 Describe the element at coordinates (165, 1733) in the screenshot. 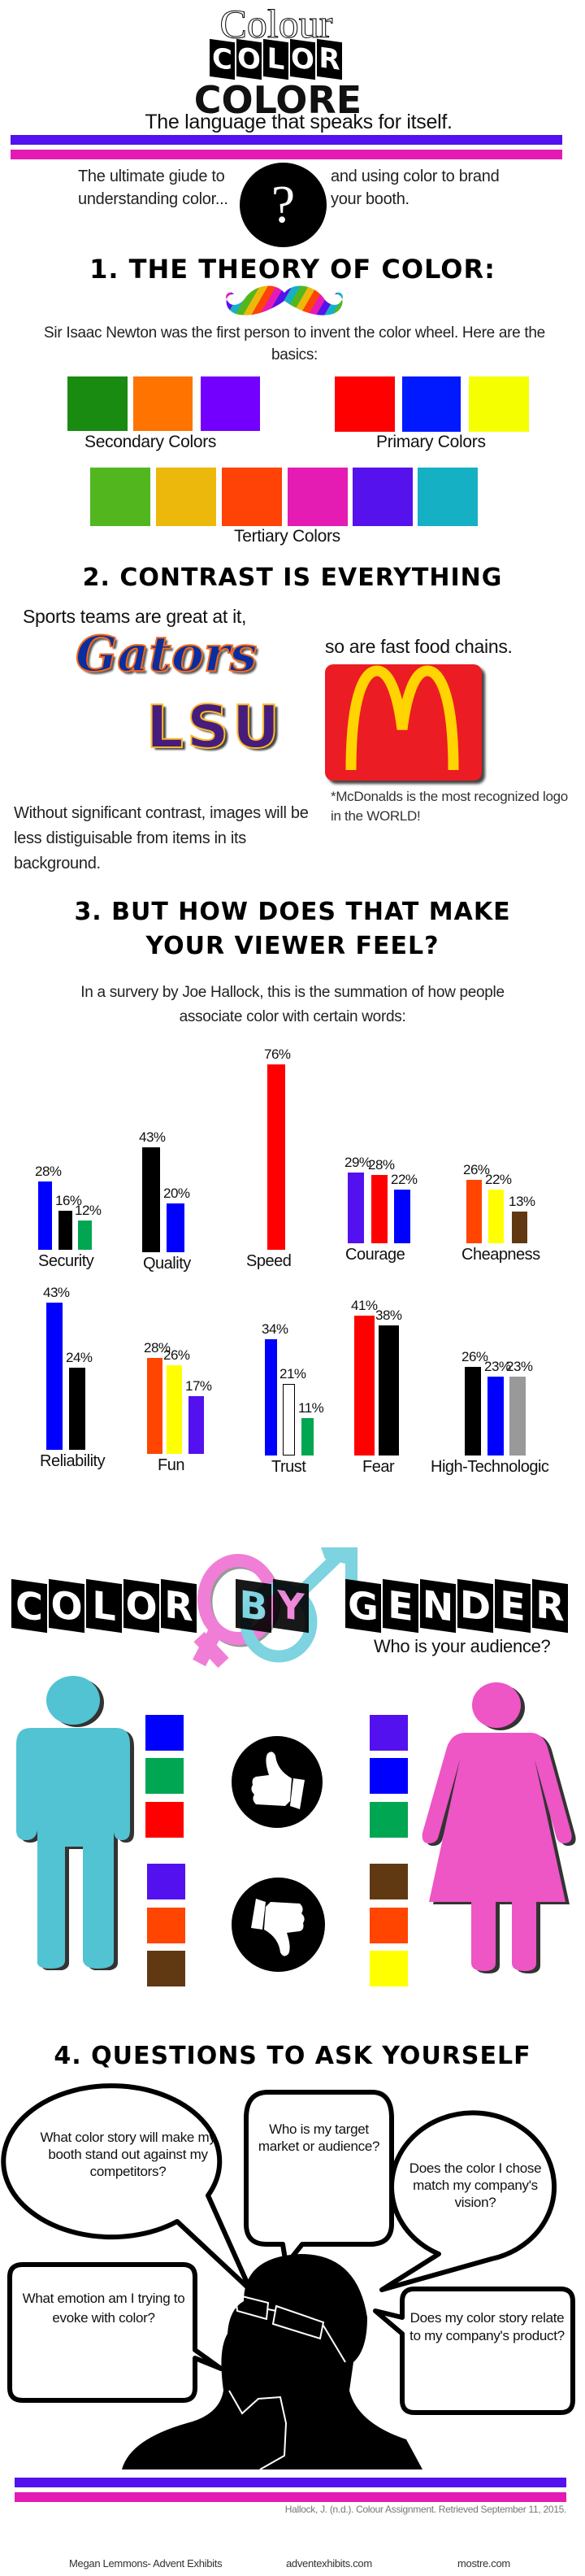

I see `male-likes-swatch` at that location.